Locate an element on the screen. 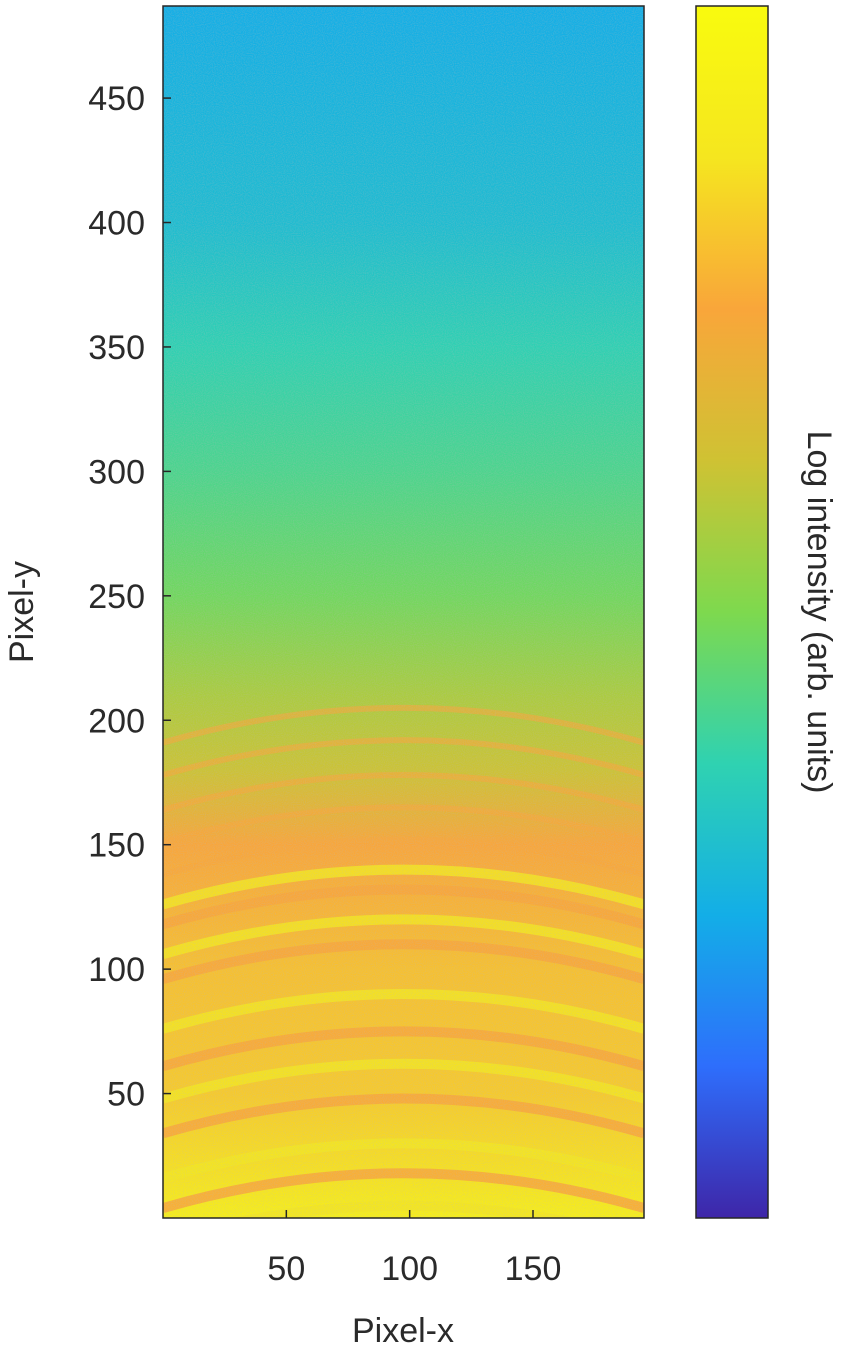  x-axis: 50 100 150 is located at coordinates (414, 1249).